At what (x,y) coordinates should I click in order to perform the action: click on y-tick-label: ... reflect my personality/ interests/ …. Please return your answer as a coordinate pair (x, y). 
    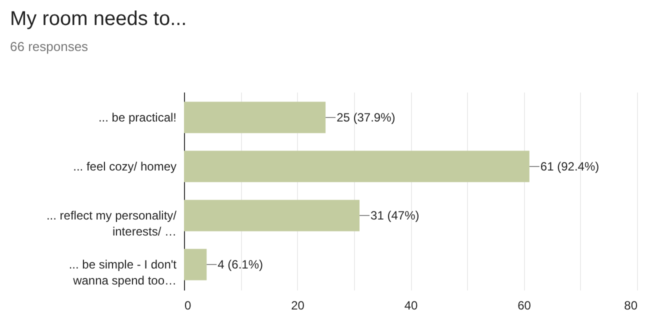
    Looking at the image, I should click on (112, 223).